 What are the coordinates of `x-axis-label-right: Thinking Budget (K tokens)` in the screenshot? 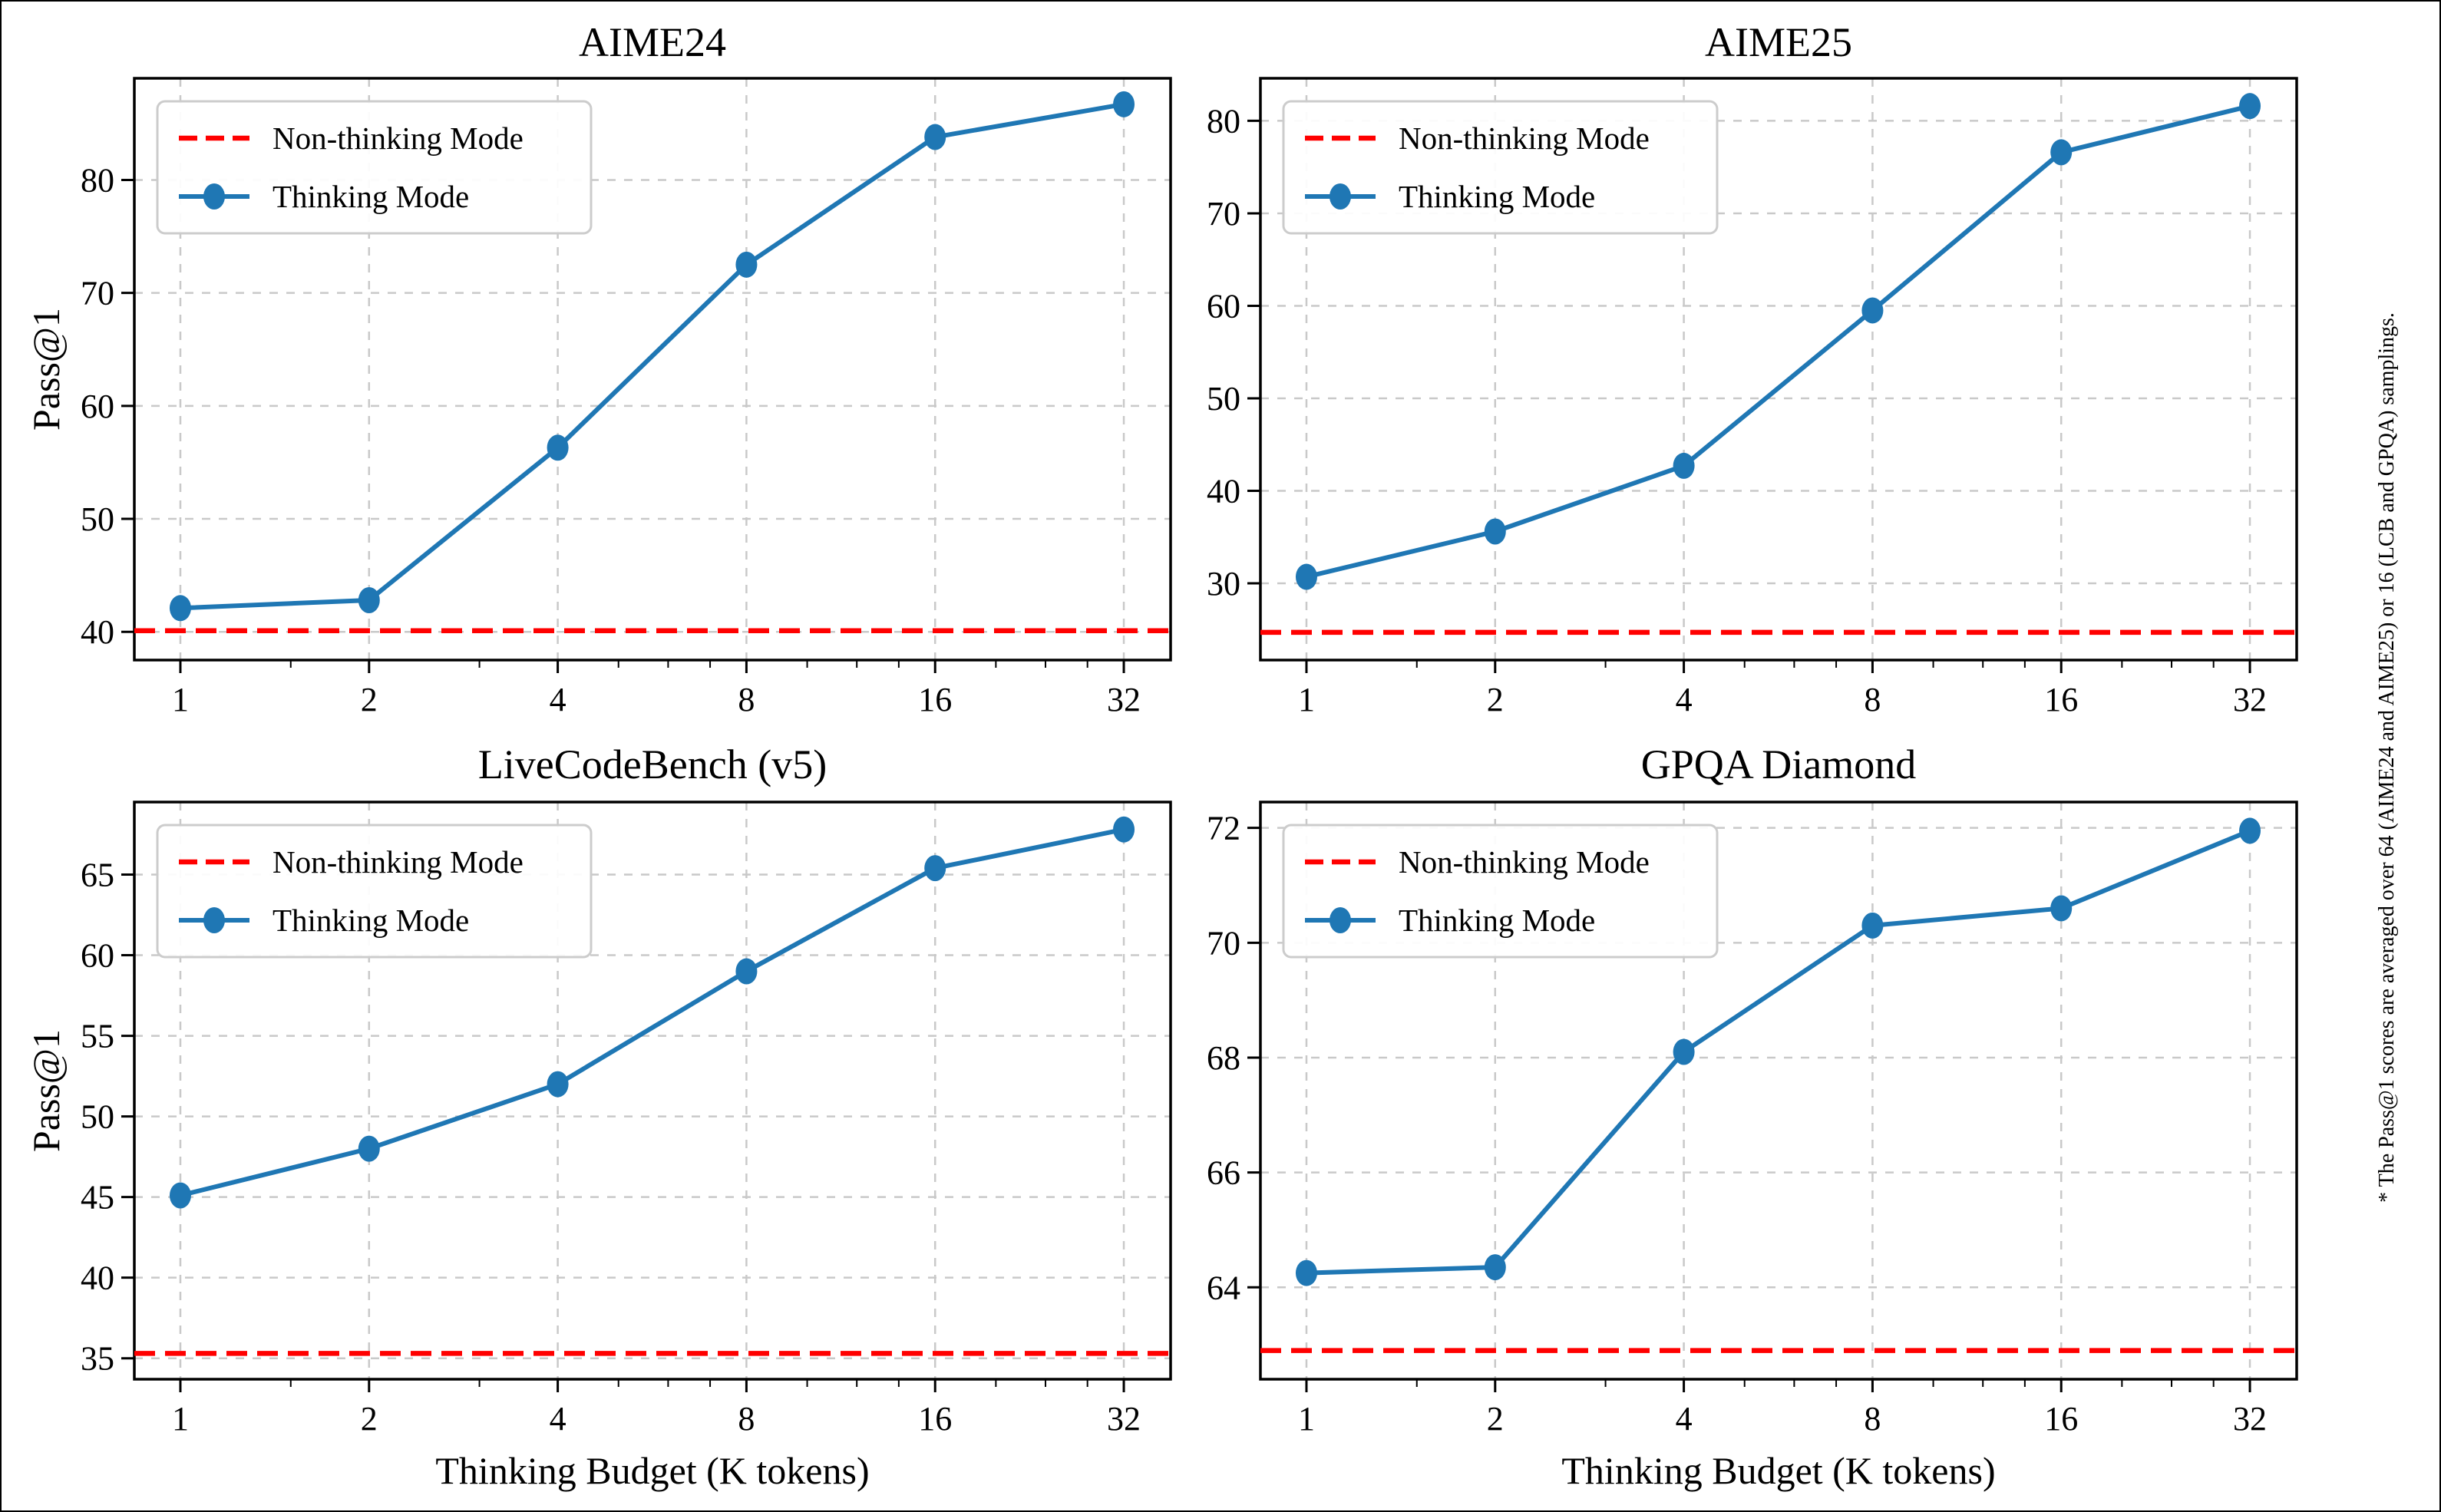 It's located at (1778, 1471).